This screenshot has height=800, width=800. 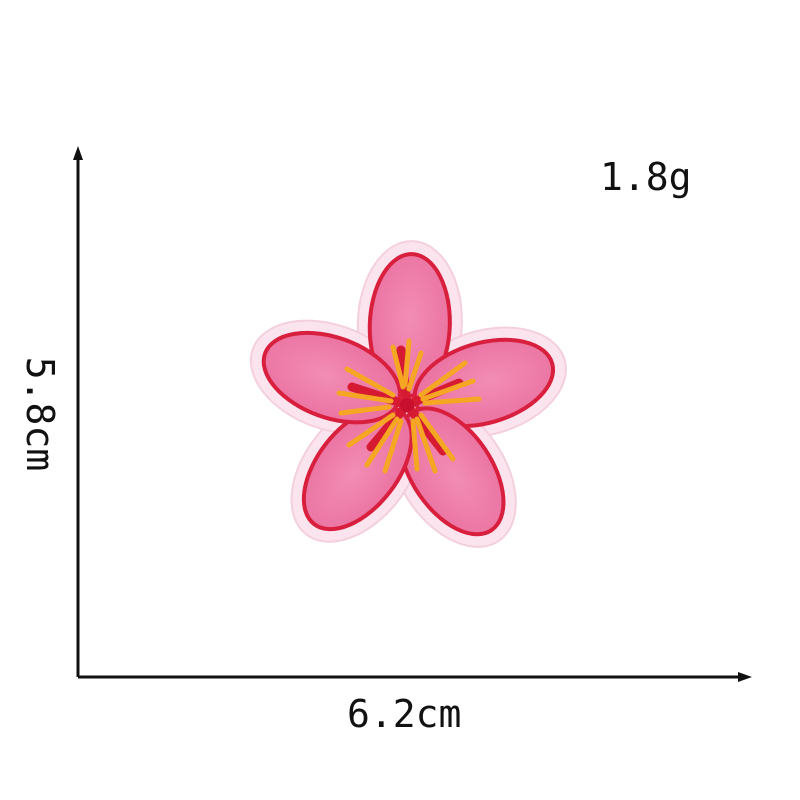 I want to click on horizontal-axis-arrowhead, so click(x=745, y=677).